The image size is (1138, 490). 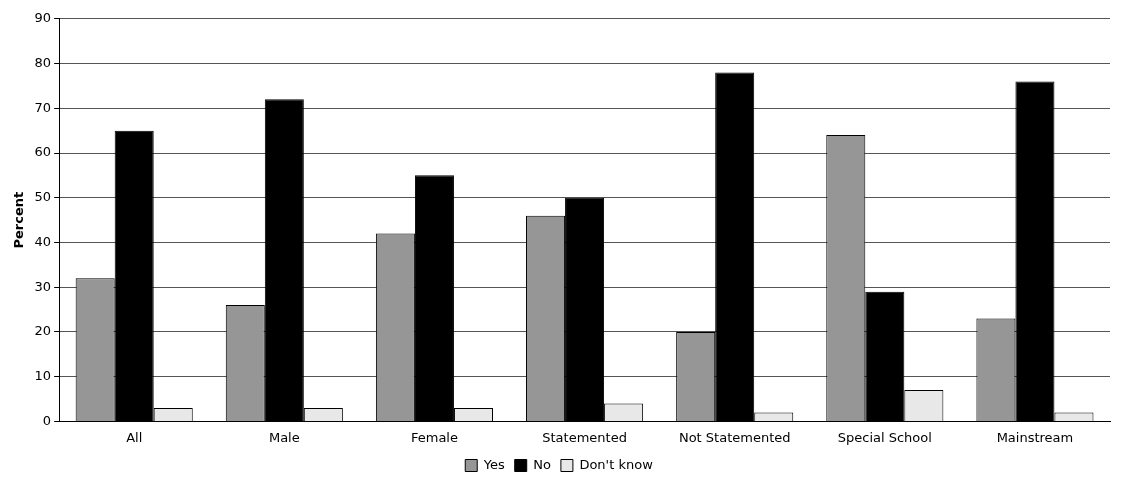 I want to click on x-tick-label: Male, so click(x=284, y=437).